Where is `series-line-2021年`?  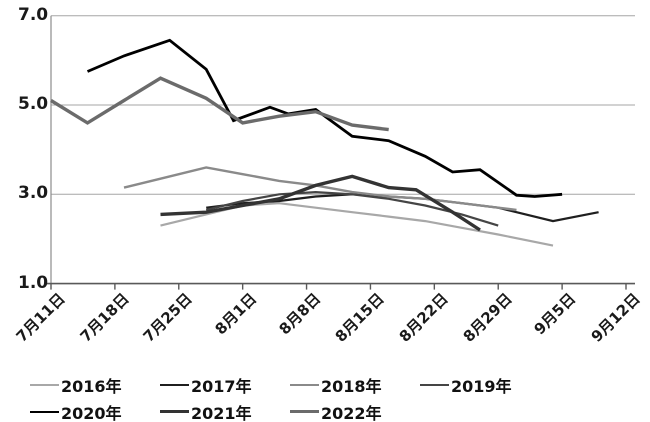
series-line-2021年 is located at coordinates (320, 203).